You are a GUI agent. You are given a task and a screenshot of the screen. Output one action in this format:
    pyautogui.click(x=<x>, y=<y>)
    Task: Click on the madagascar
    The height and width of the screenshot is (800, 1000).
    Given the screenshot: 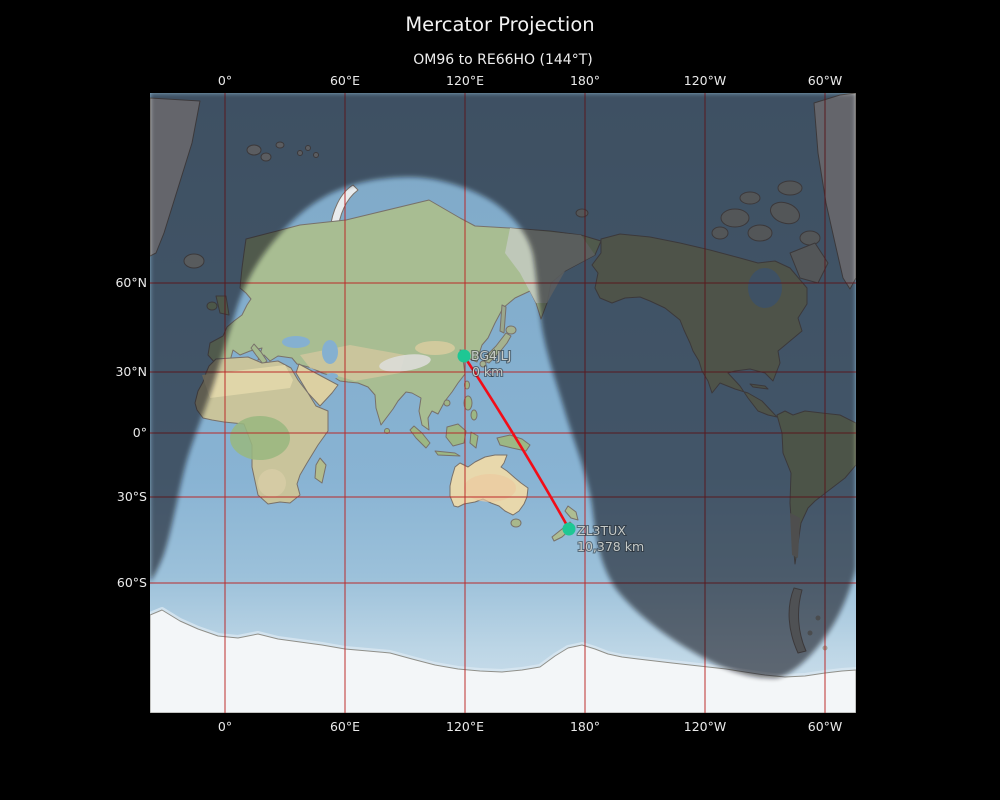 What is the action you would take?
    pyautogui.click(x=320, y=470)
    